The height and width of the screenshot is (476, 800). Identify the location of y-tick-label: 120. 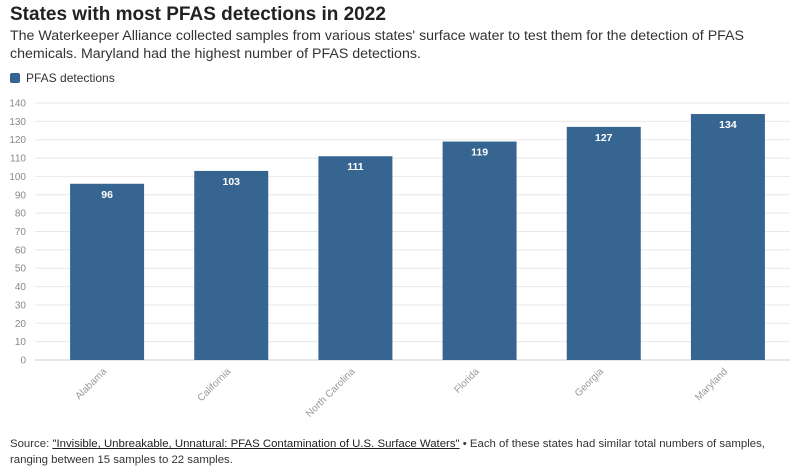
(17, 140).